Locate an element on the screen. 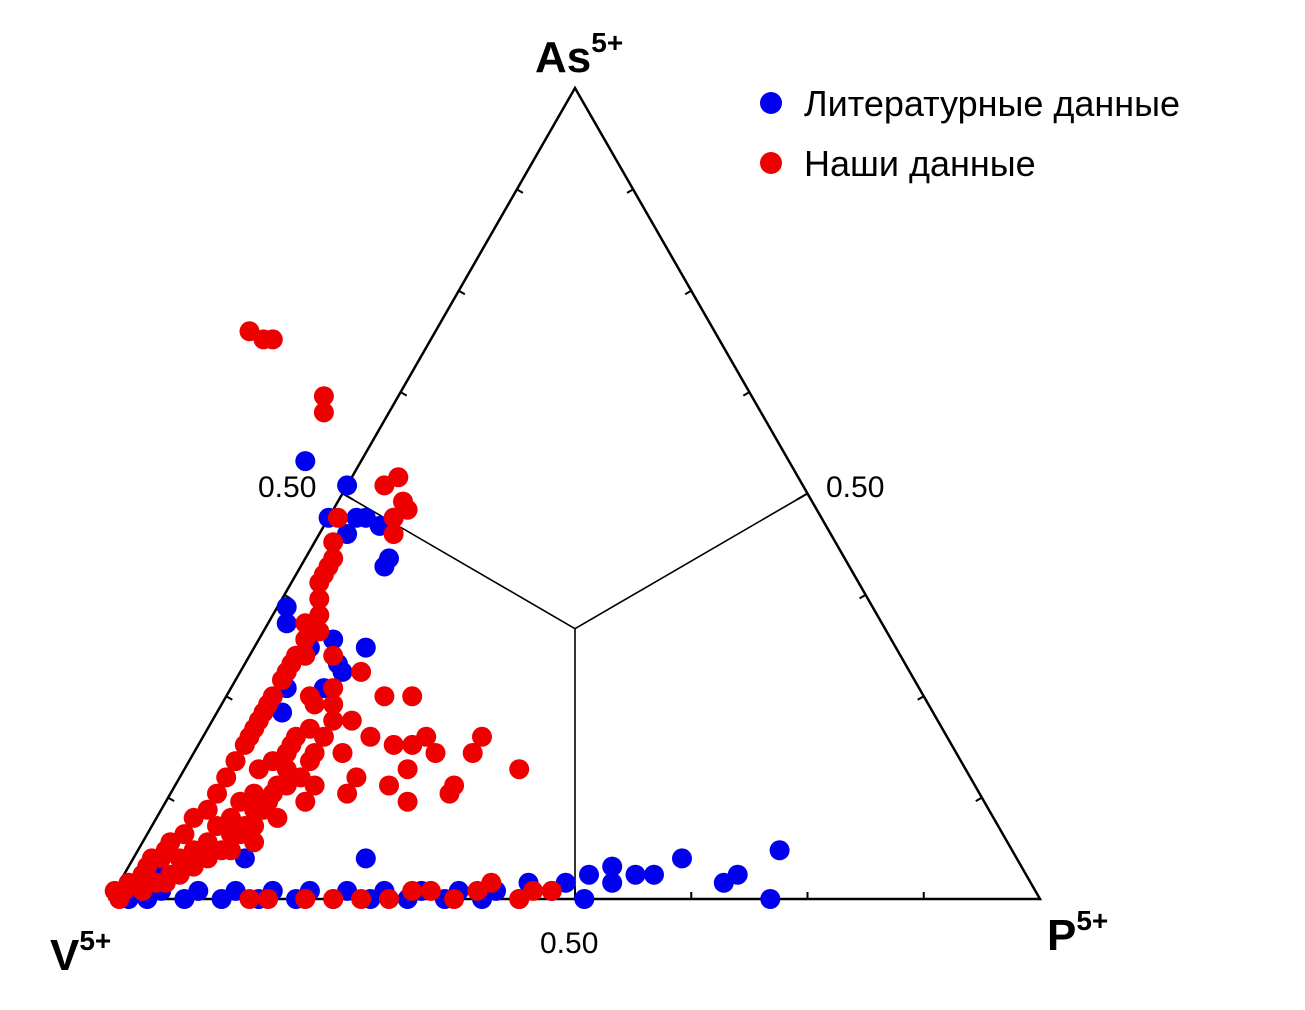 The image size is (1305, 1010). legend-marker-literature is located at coordinates (771, 103).